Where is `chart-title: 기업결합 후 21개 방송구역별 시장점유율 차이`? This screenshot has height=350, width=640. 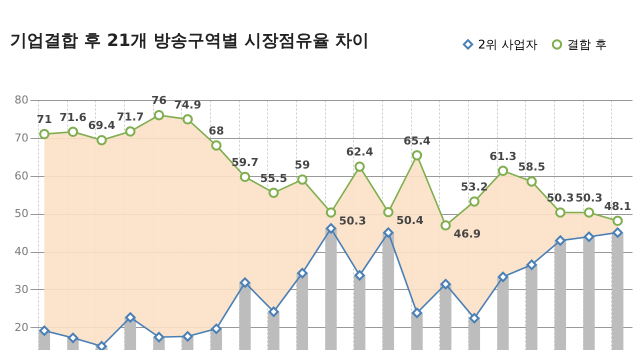 chart-title: 기업결합 후 21개 방송구역별 시장점유율 차이 is located at coordinates (190, 41).